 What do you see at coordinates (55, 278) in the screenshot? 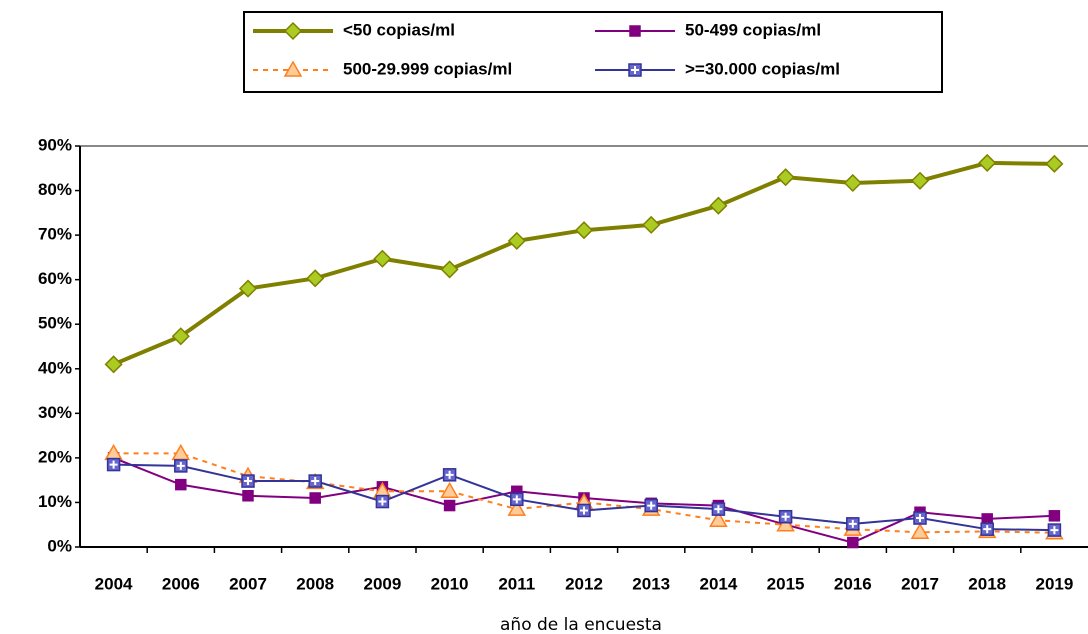
I see `y-tick-label: 60%` at bounding box center [55, 278].